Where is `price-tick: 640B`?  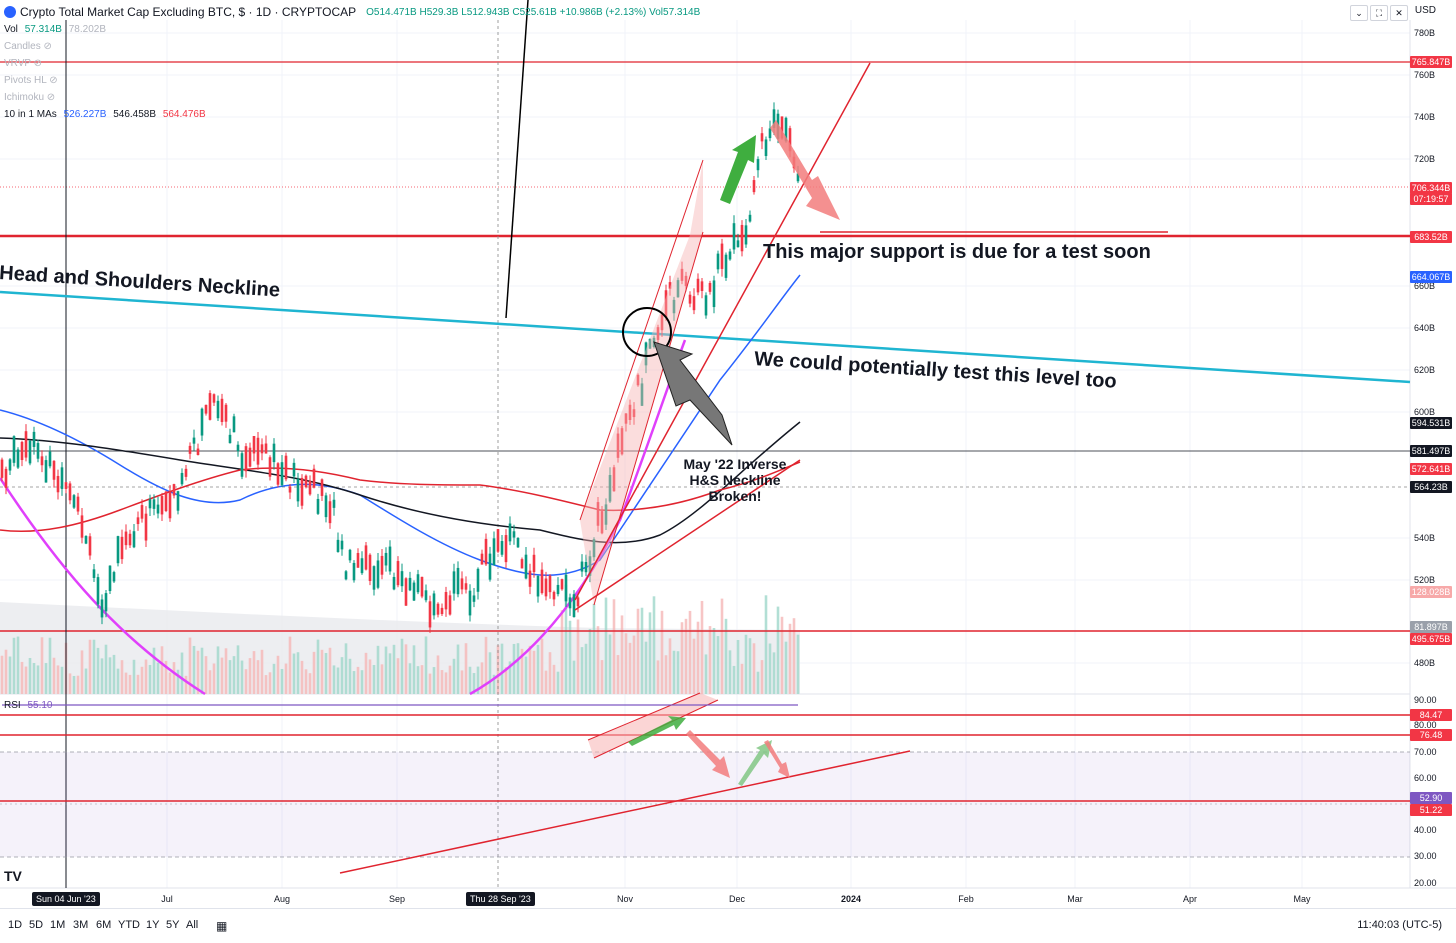 price-tick: 640B is located at coordinates (1425, 328).